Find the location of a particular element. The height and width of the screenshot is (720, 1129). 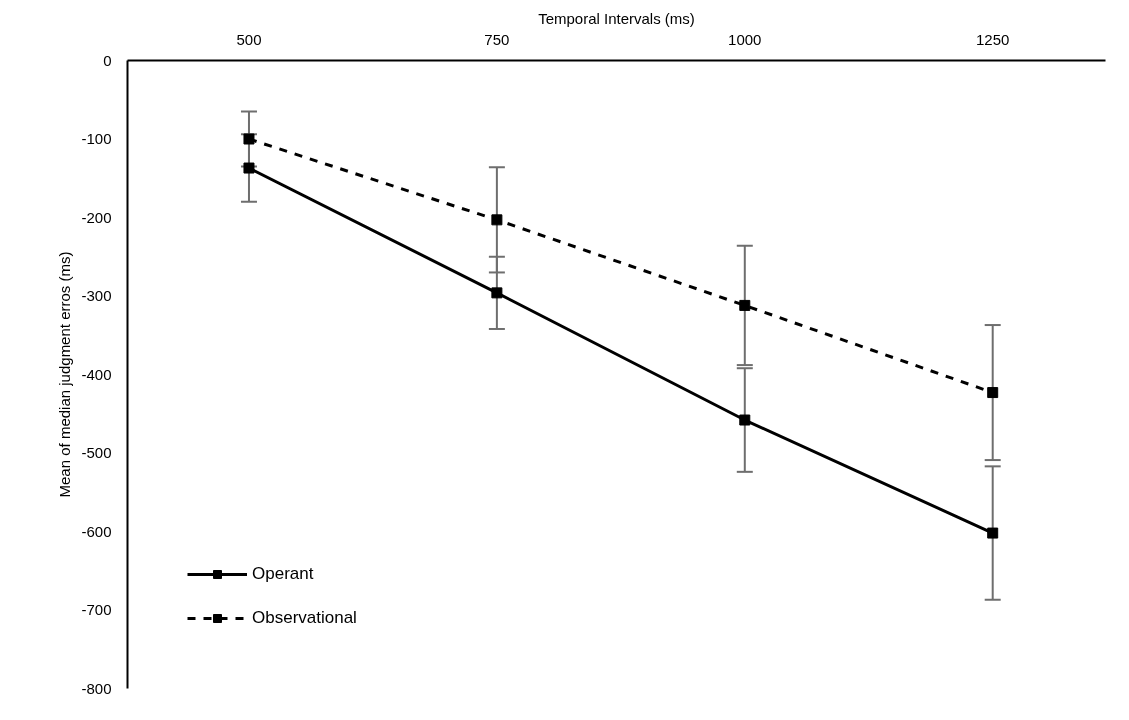

y-tick-label: -300 is located at coordinates (96, 295).